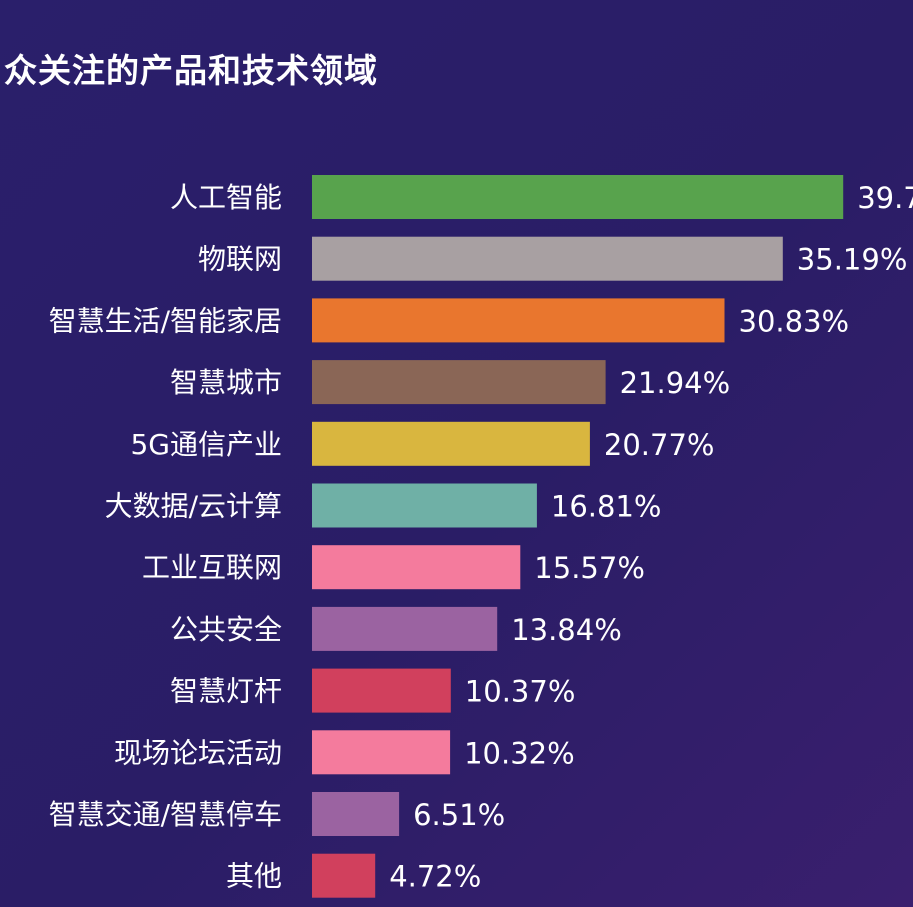 This screenshot has height=907, width=913. What do you see at coordinates (852, 260) in the screenshot?
I see `value-label: 35.19%` at bounding box center [852, 260].